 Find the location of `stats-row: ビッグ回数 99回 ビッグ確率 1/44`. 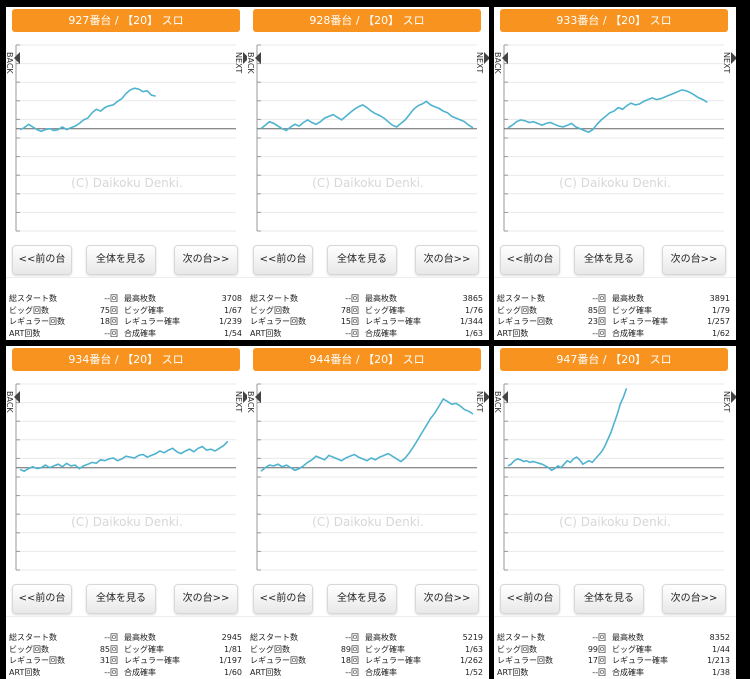

stats-row: ビッグ回数 99回 ビッグ確率 1/44 is located at coordinates (615, 650).